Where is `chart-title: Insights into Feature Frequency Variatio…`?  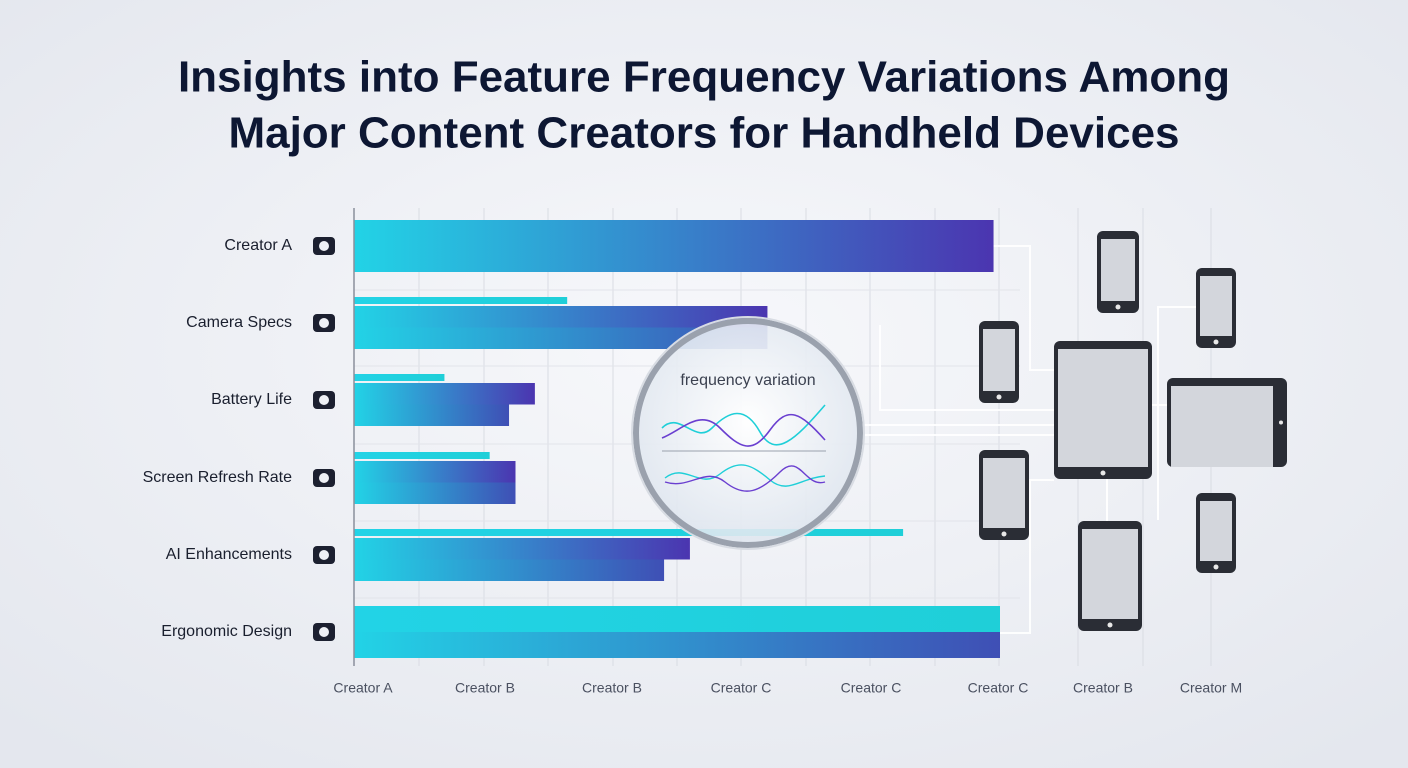 chart-title: Insights into Feature Frequency Variatio… is located at coordinates (704, 77).